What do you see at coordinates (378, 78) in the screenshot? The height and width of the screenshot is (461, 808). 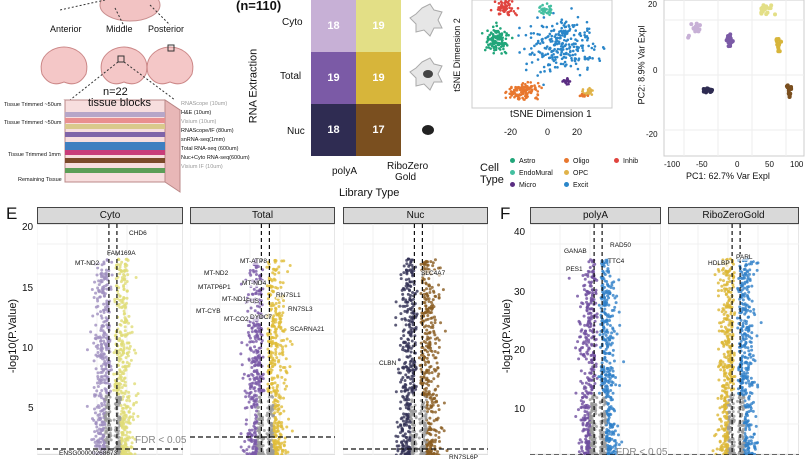 I see `heatmap-cell: 19` at bounding box center [378, 78].